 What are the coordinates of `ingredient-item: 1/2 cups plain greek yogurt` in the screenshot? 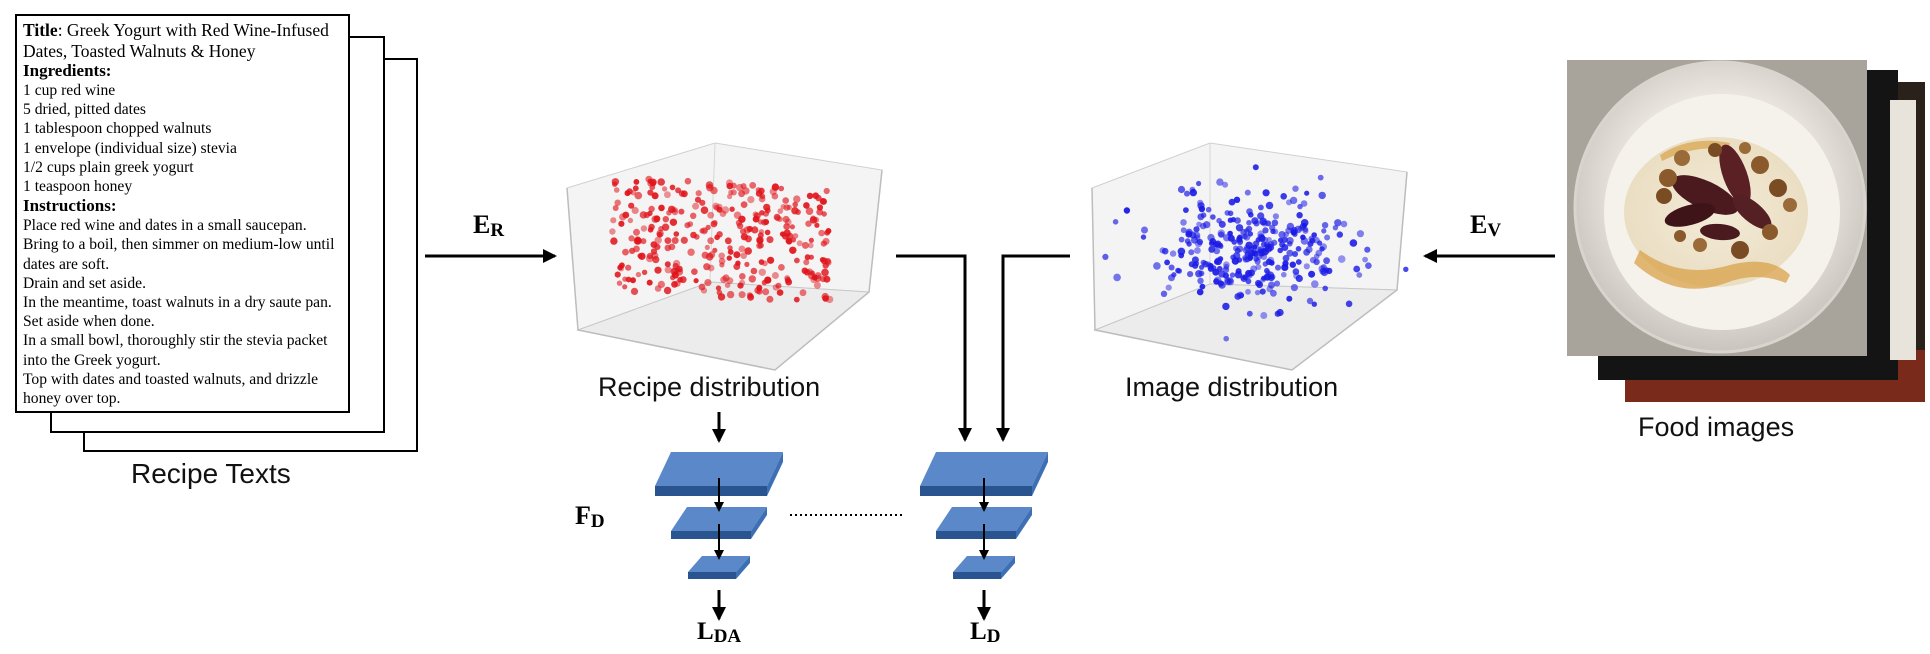 It's located at (108, 167).